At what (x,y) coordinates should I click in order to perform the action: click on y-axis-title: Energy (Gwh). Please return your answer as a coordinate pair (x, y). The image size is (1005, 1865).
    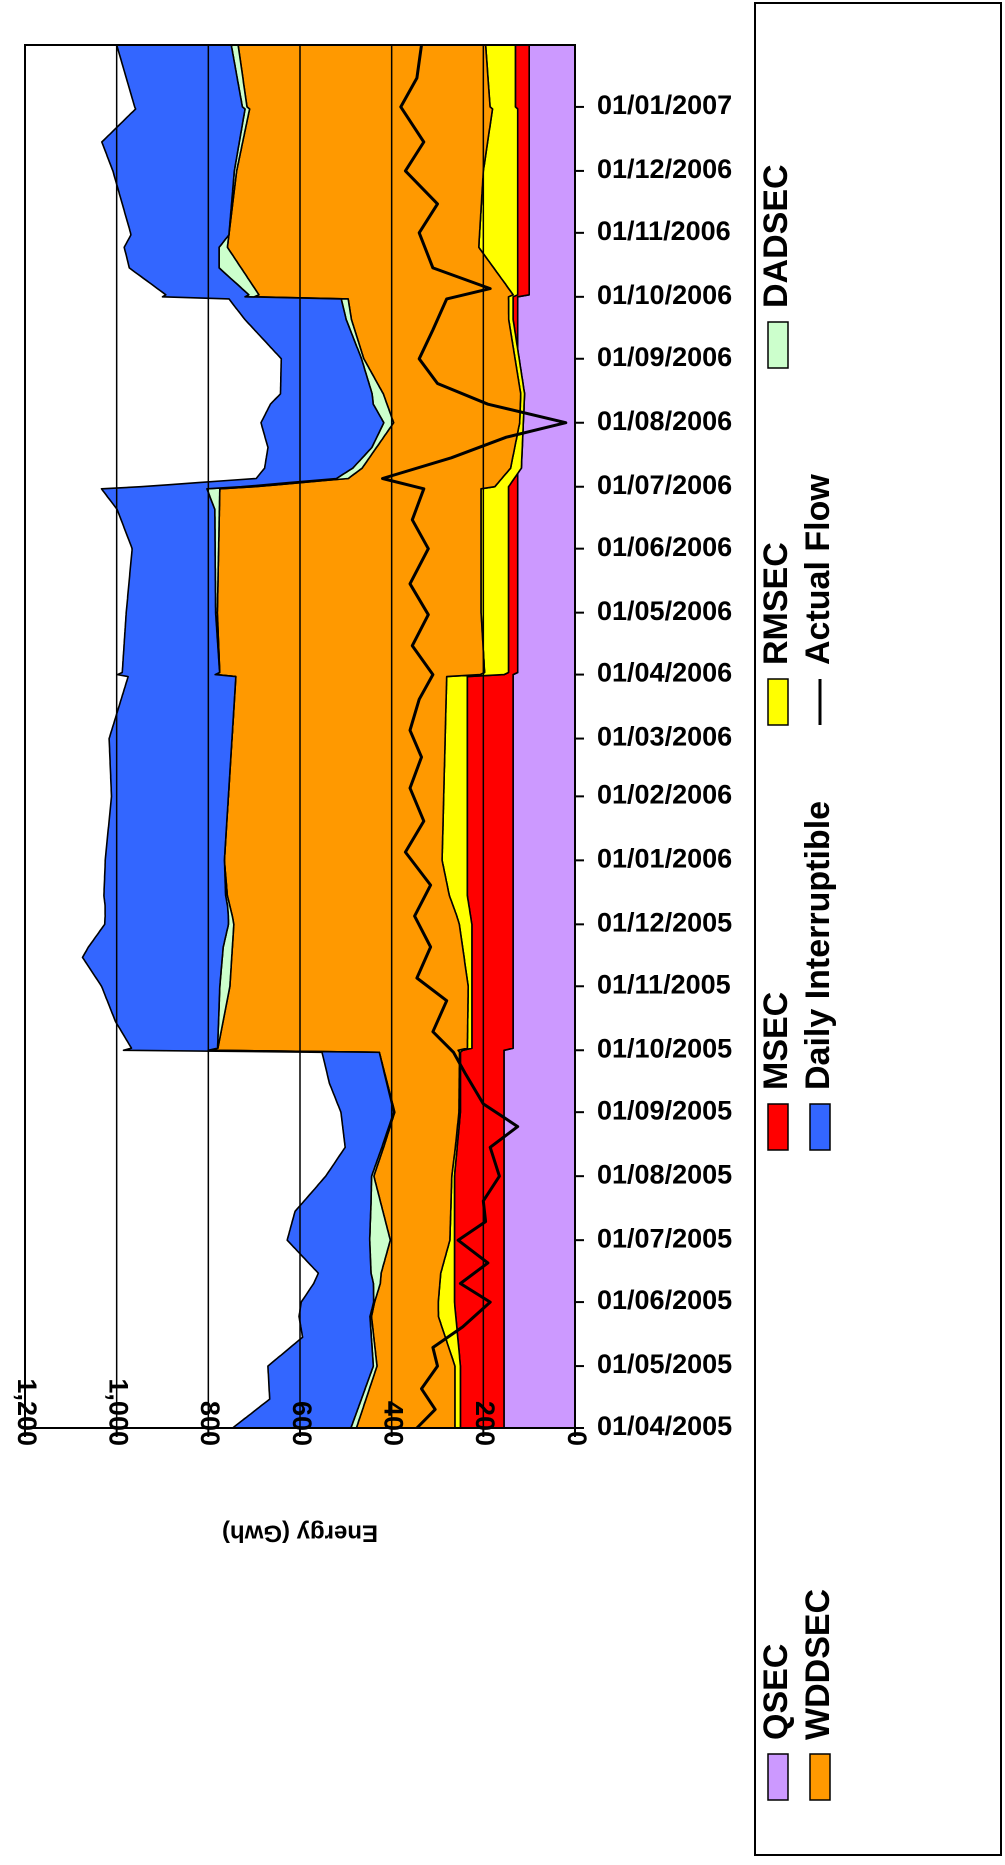
    Looking at the image, I should click on (300, 1533).